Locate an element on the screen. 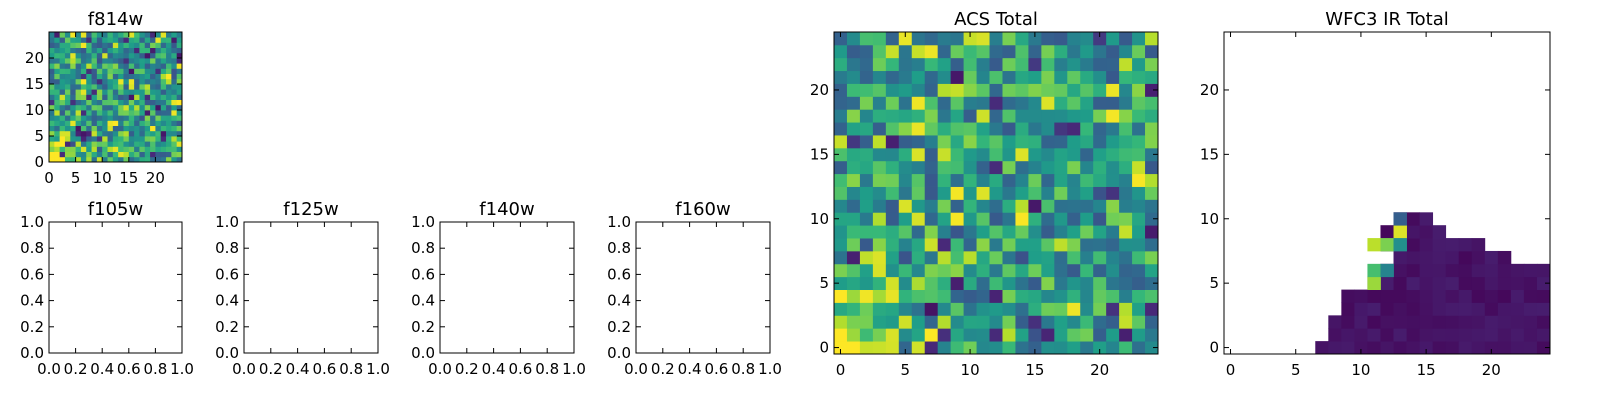 The width and height of the screenshot is (1600, 400). y-tick-label: 5 is located at coordinates (39, 136).